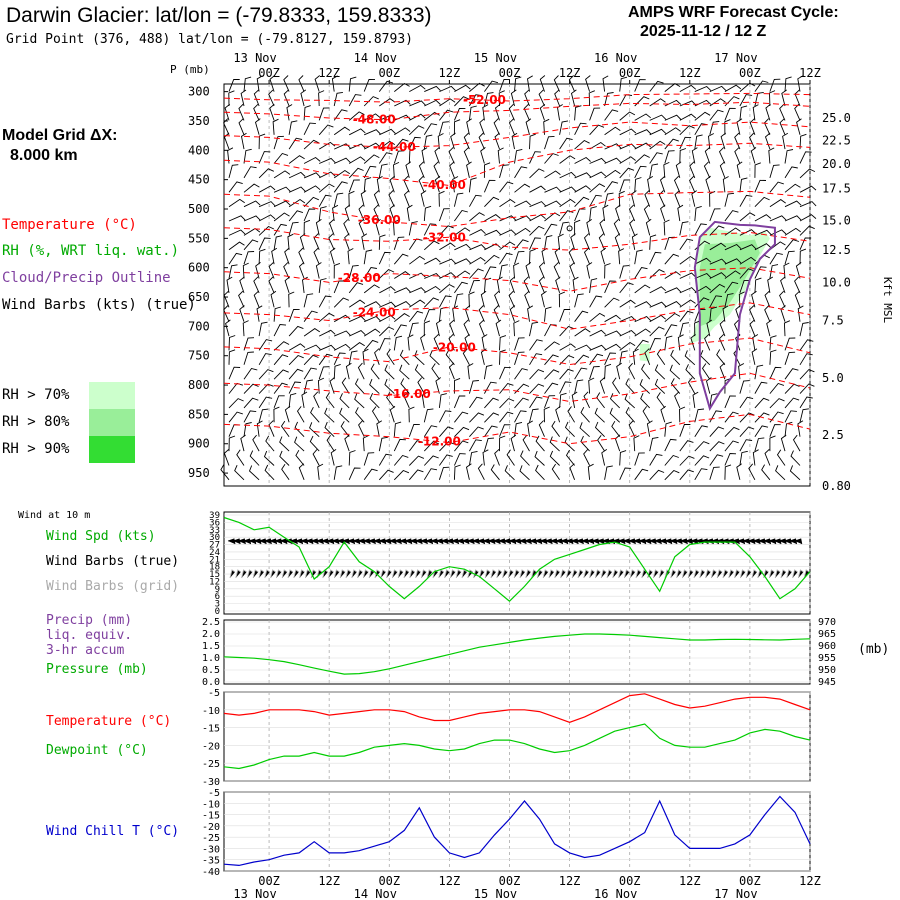 The width and height of the screenshot is (900, 900). What do you see at coordinates (211, 838) in the screenshot?
I see `windchill-tick-label: -25` at bounding box center [211, 838].